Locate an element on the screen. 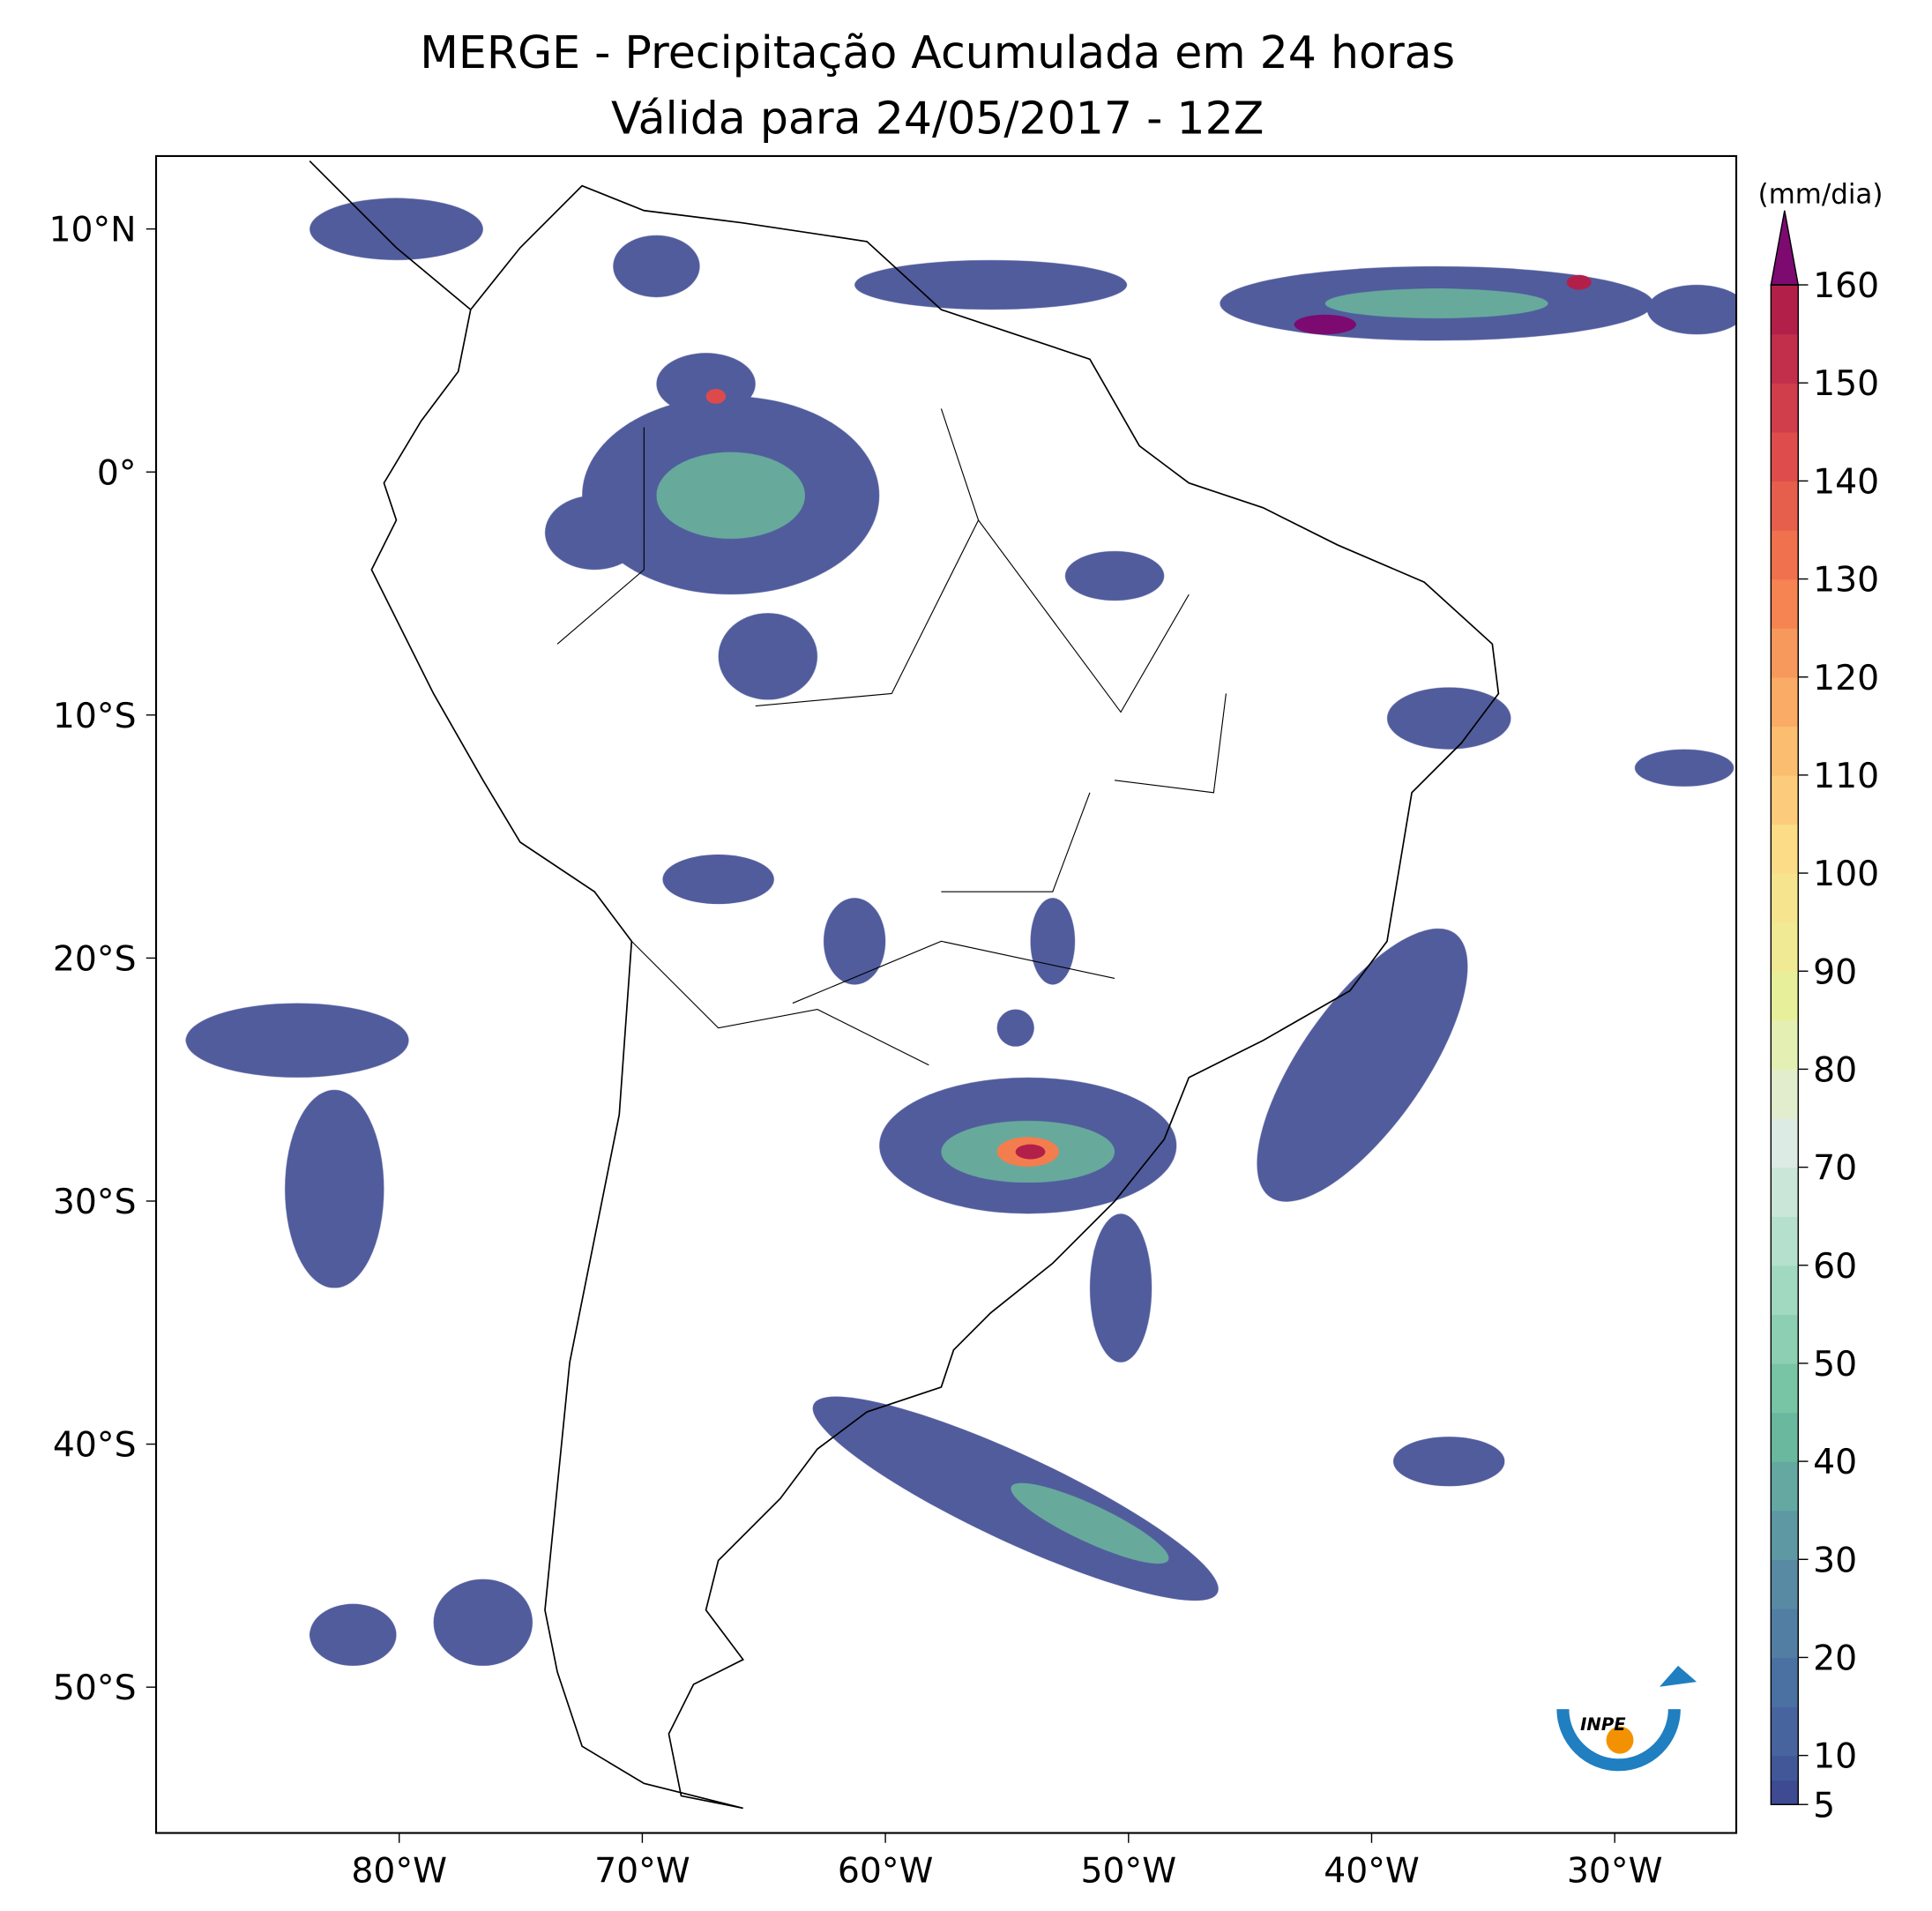  x-tick-label: 80°W is located at coordinates (399, 1872).